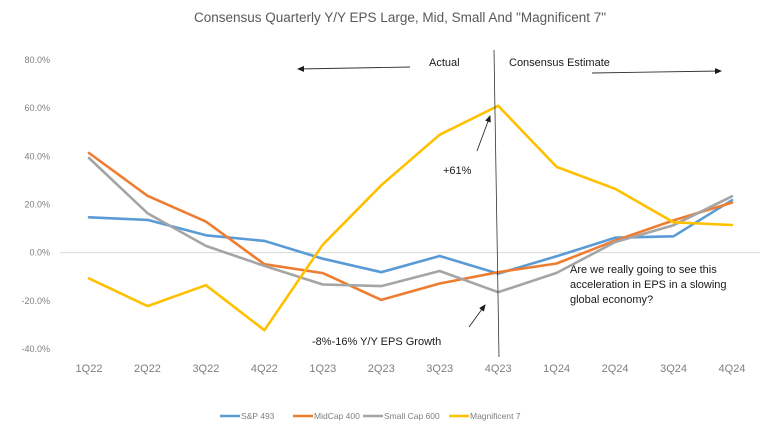  I want to click on x-tick-label: 1Q22, so click(89, 369).